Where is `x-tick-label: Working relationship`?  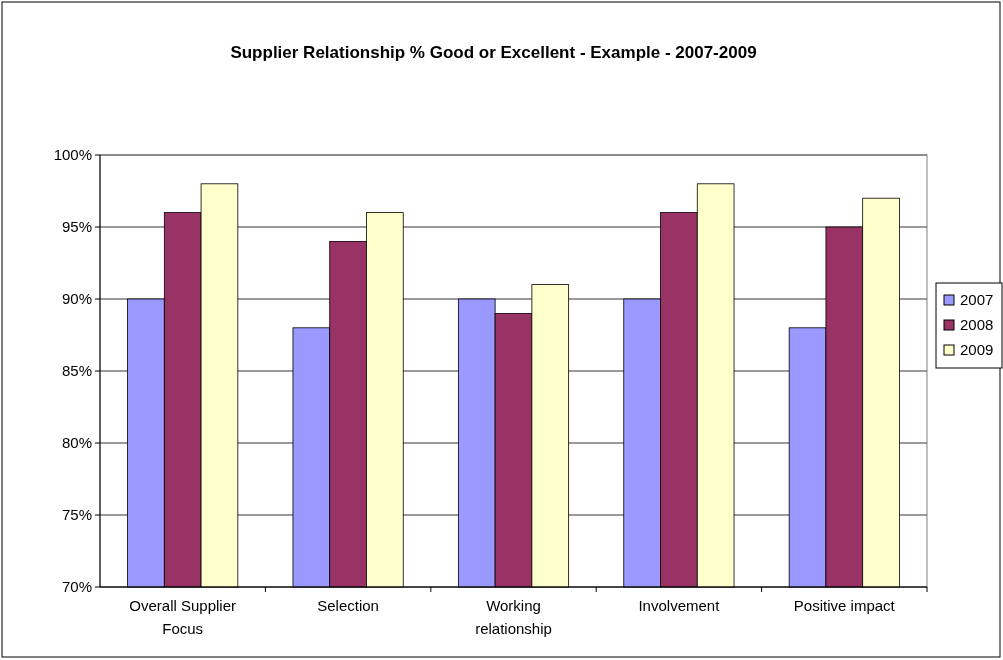
x-tick-label: Working relationship is located at coordinates (513, 617).